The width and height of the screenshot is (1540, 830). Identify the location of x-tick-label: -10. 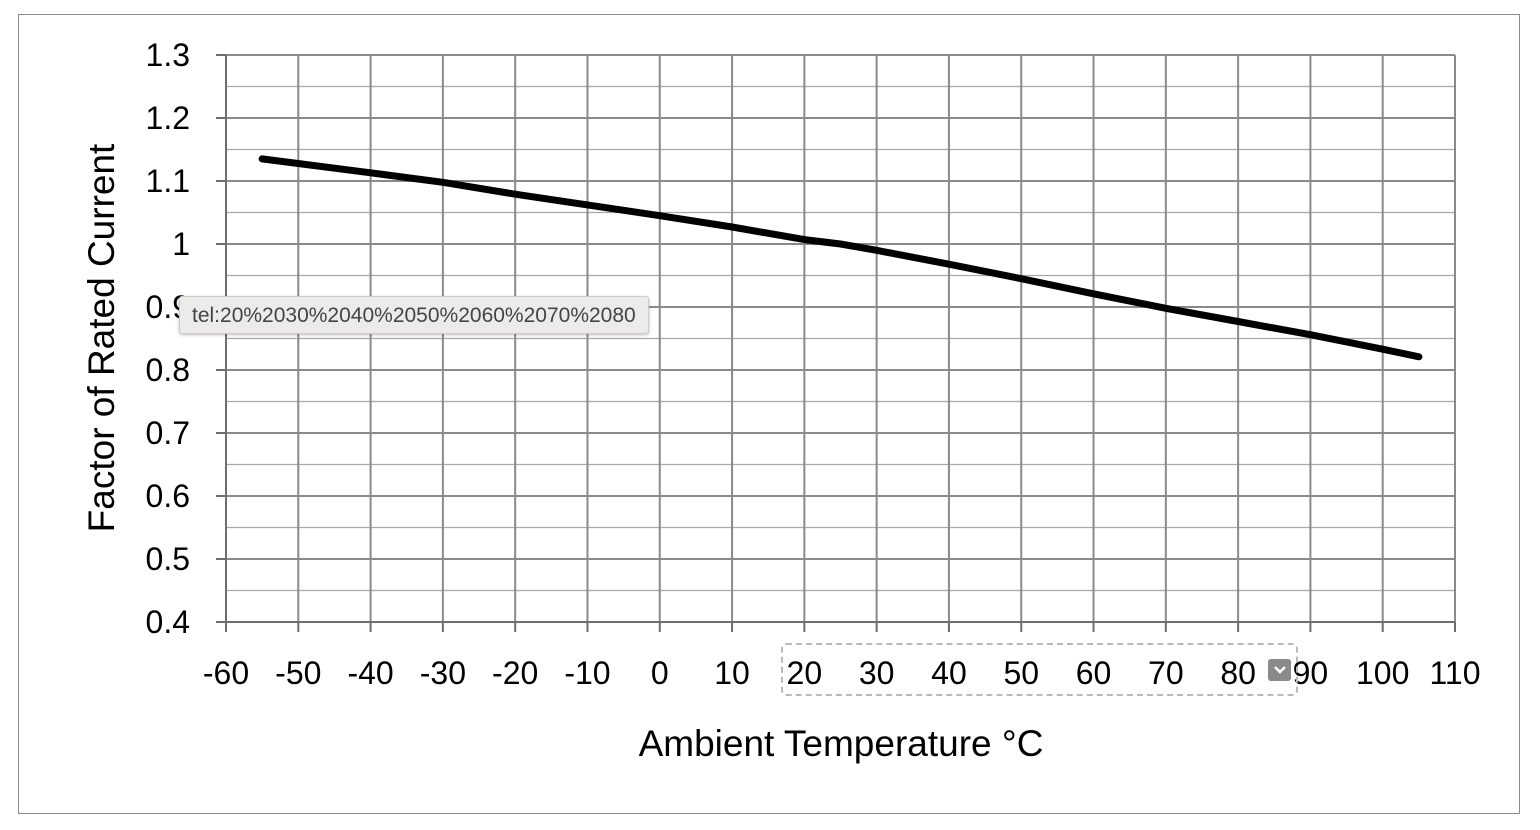
(587, 673).